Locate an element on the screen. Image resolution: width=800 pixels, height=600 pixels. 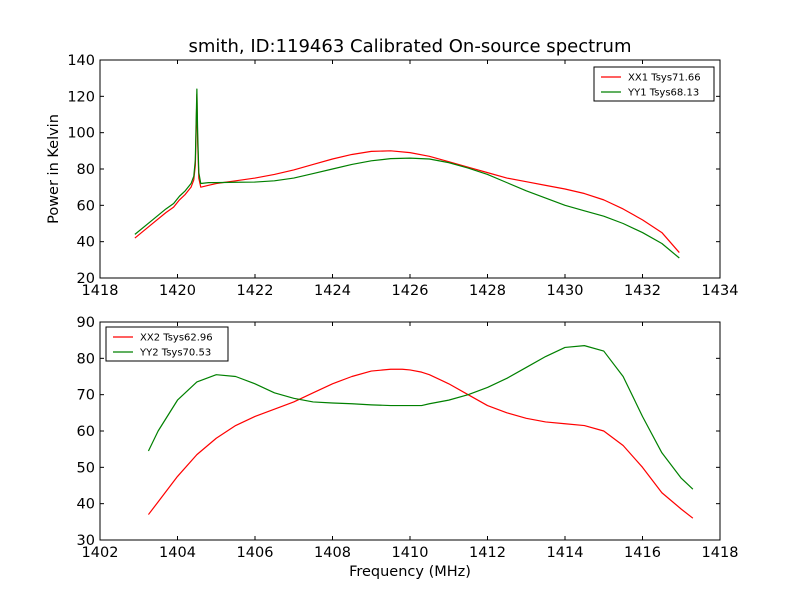
bottom-x-tick-label: 1404 is located at coordinates (177, 553).